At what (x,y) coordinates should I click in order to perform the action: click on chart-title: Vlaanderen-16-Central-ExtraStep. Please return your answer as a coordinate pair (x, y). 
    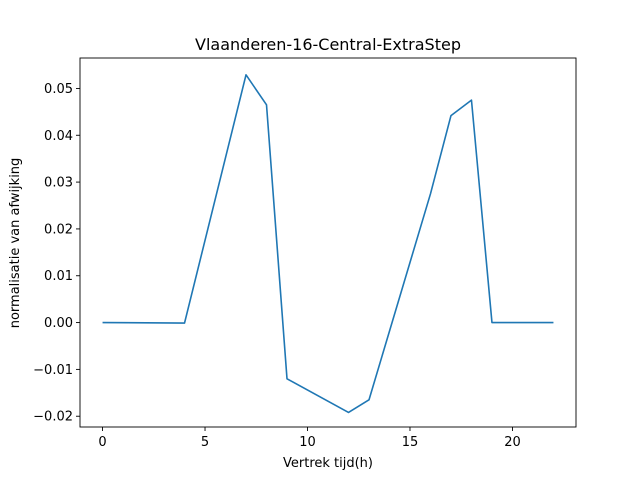
    Looking at the image, I should click on (328, 44).